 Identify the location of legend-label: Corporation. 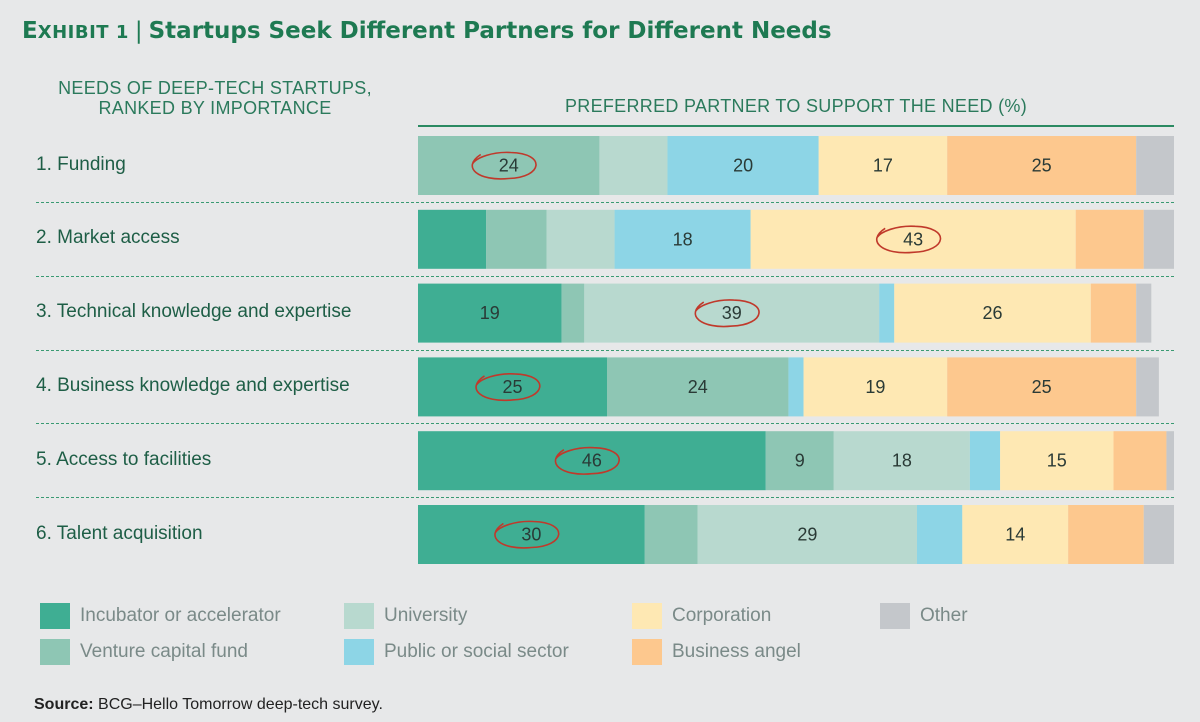
(722, 615).